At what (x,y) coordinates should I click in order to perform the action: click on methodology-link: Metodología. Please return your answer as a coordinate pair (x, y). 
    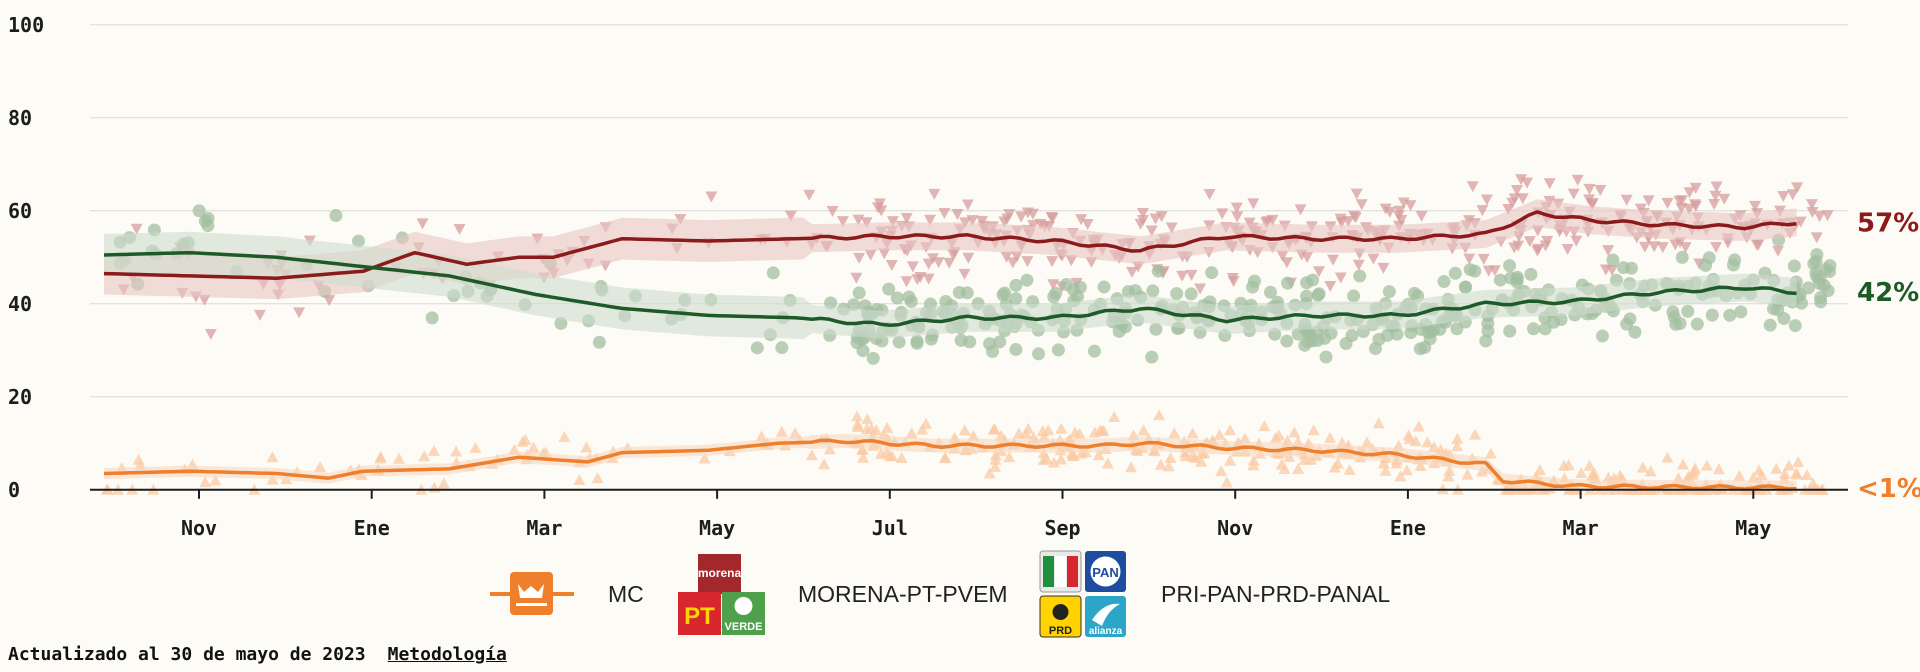
    Looking at the image, I should click on (447, 654).